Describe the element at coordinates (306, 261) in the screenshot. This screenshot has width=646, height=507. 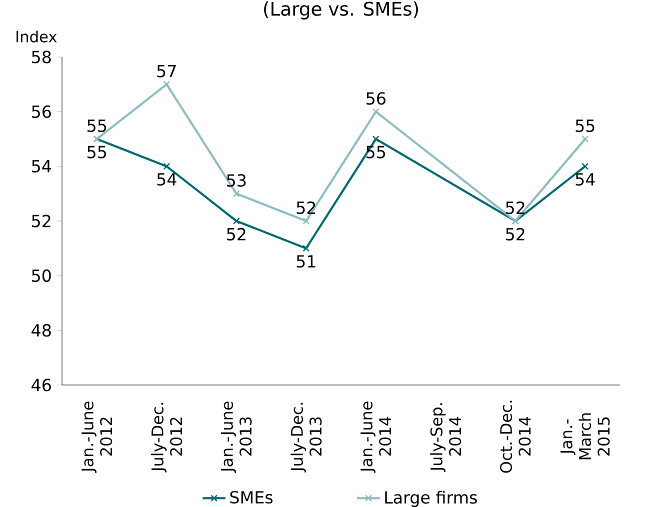
I see `data-label: 51` at that location.